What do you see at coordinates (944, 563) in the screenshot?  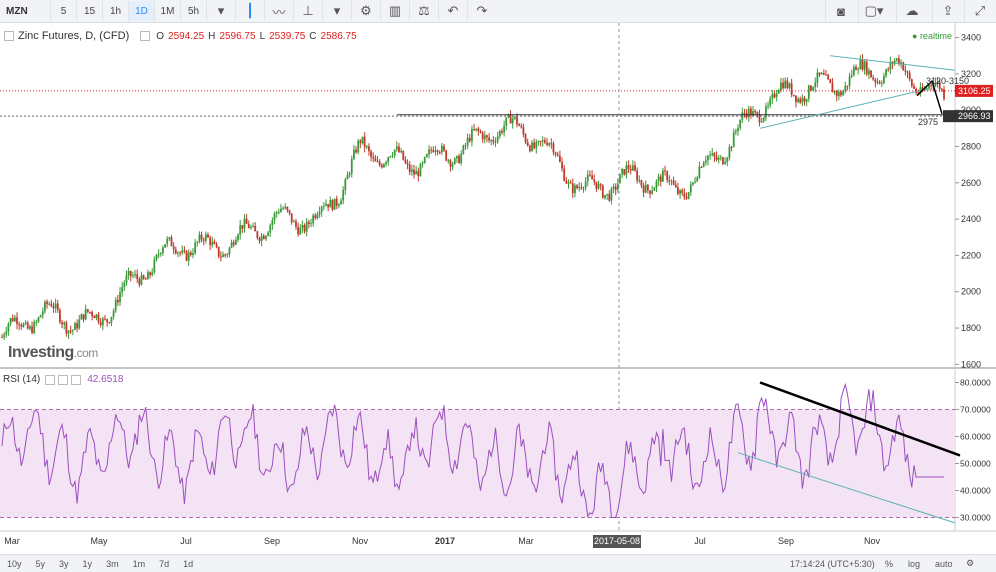 I see `auto-toggle: auto` at bounding box center [944, 563].